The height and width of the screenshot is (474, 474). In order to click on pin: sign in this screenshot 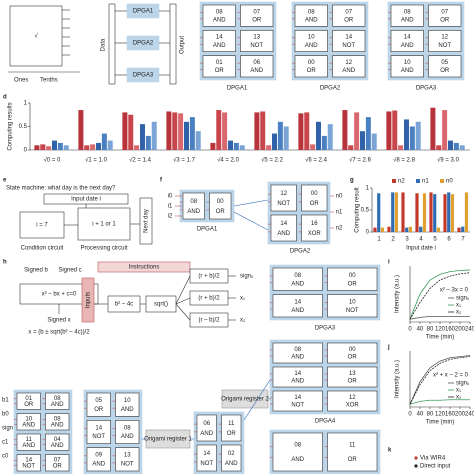, I will do `click(7, 429)`.